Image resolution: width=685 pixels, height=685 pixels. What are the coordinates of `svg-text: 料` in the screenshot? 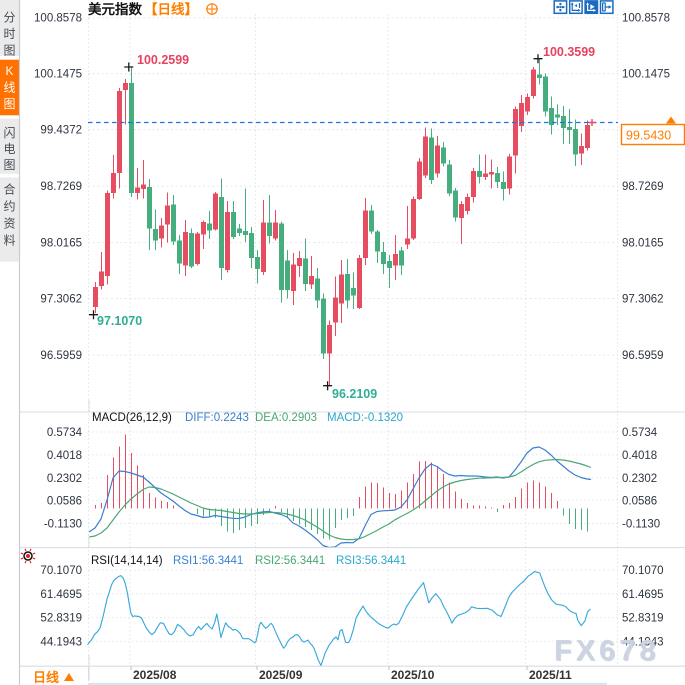 It's located at (9, 241).